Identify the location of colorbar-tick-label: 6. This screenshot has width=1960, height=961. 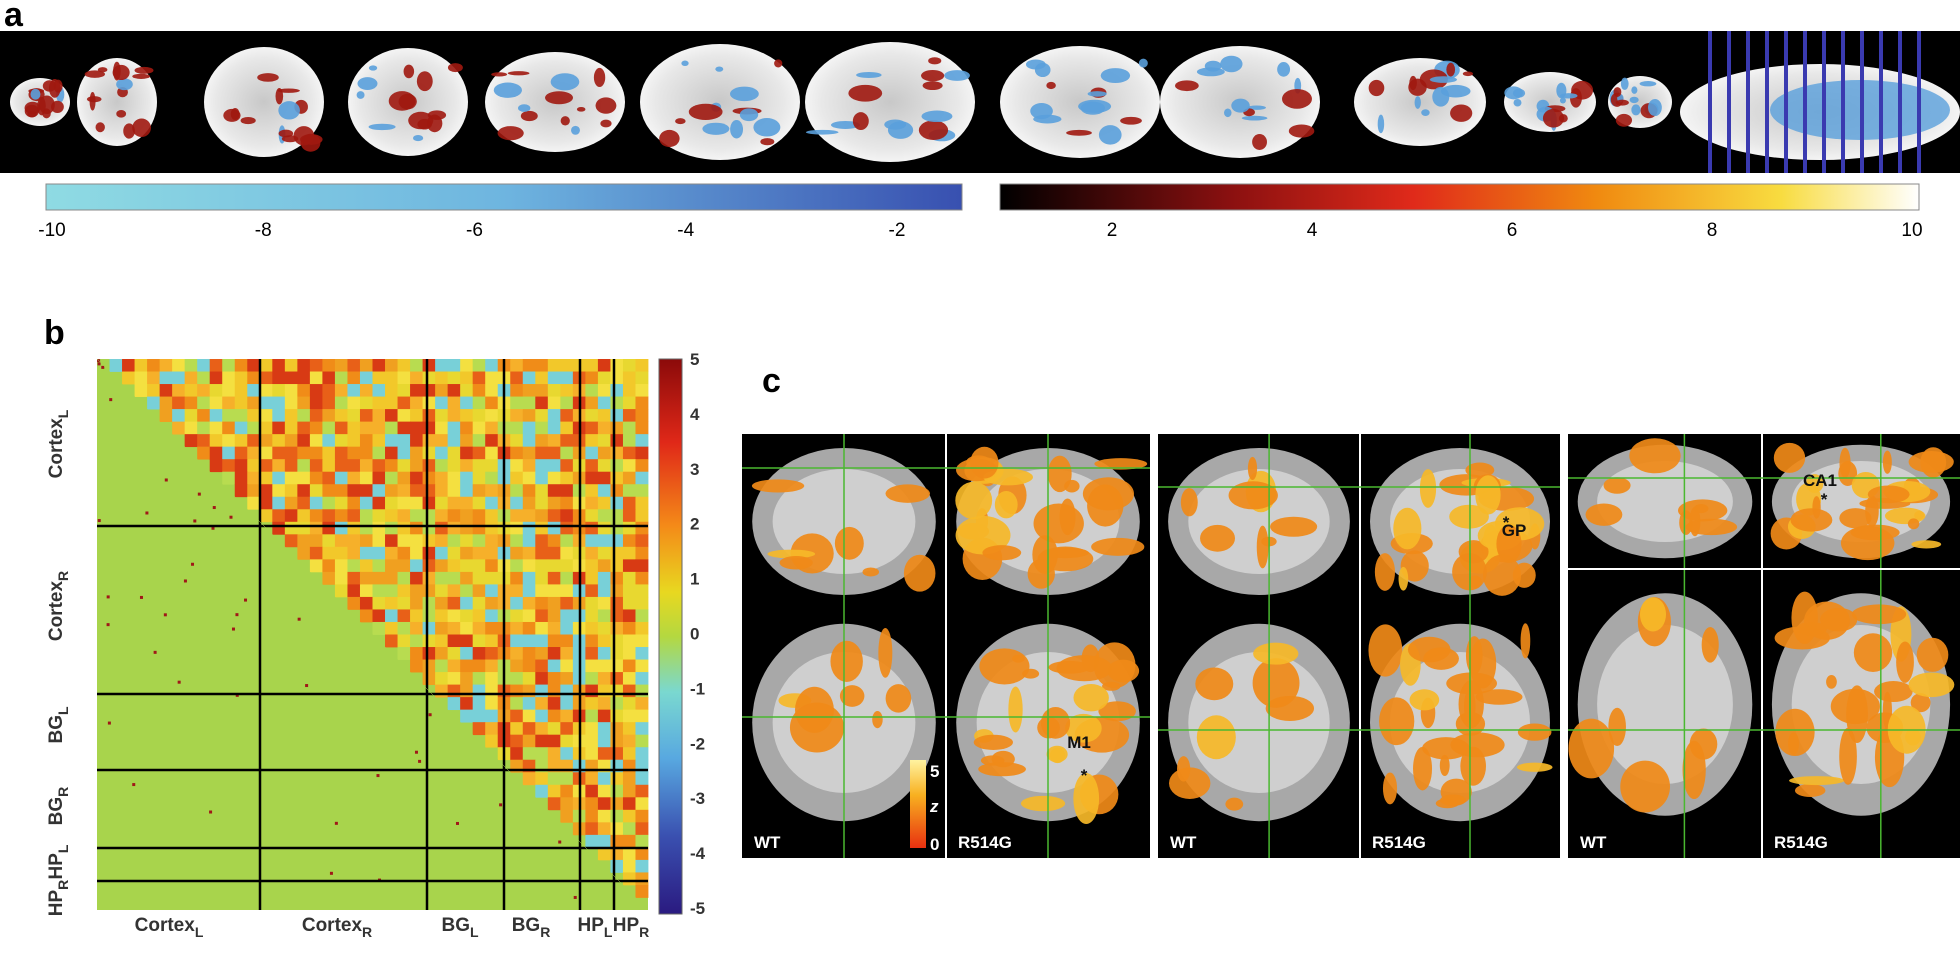
(1512, 230).